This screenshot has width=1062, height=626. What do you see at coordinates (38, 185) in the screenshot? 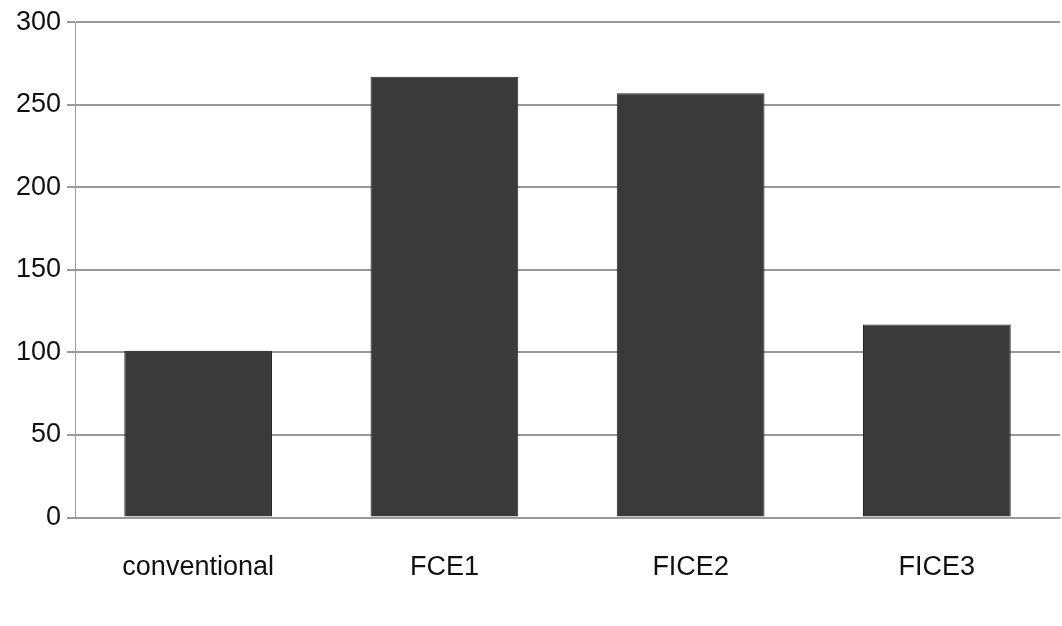
I see `y-tick-label: 200` at bounding box center [38, 185].